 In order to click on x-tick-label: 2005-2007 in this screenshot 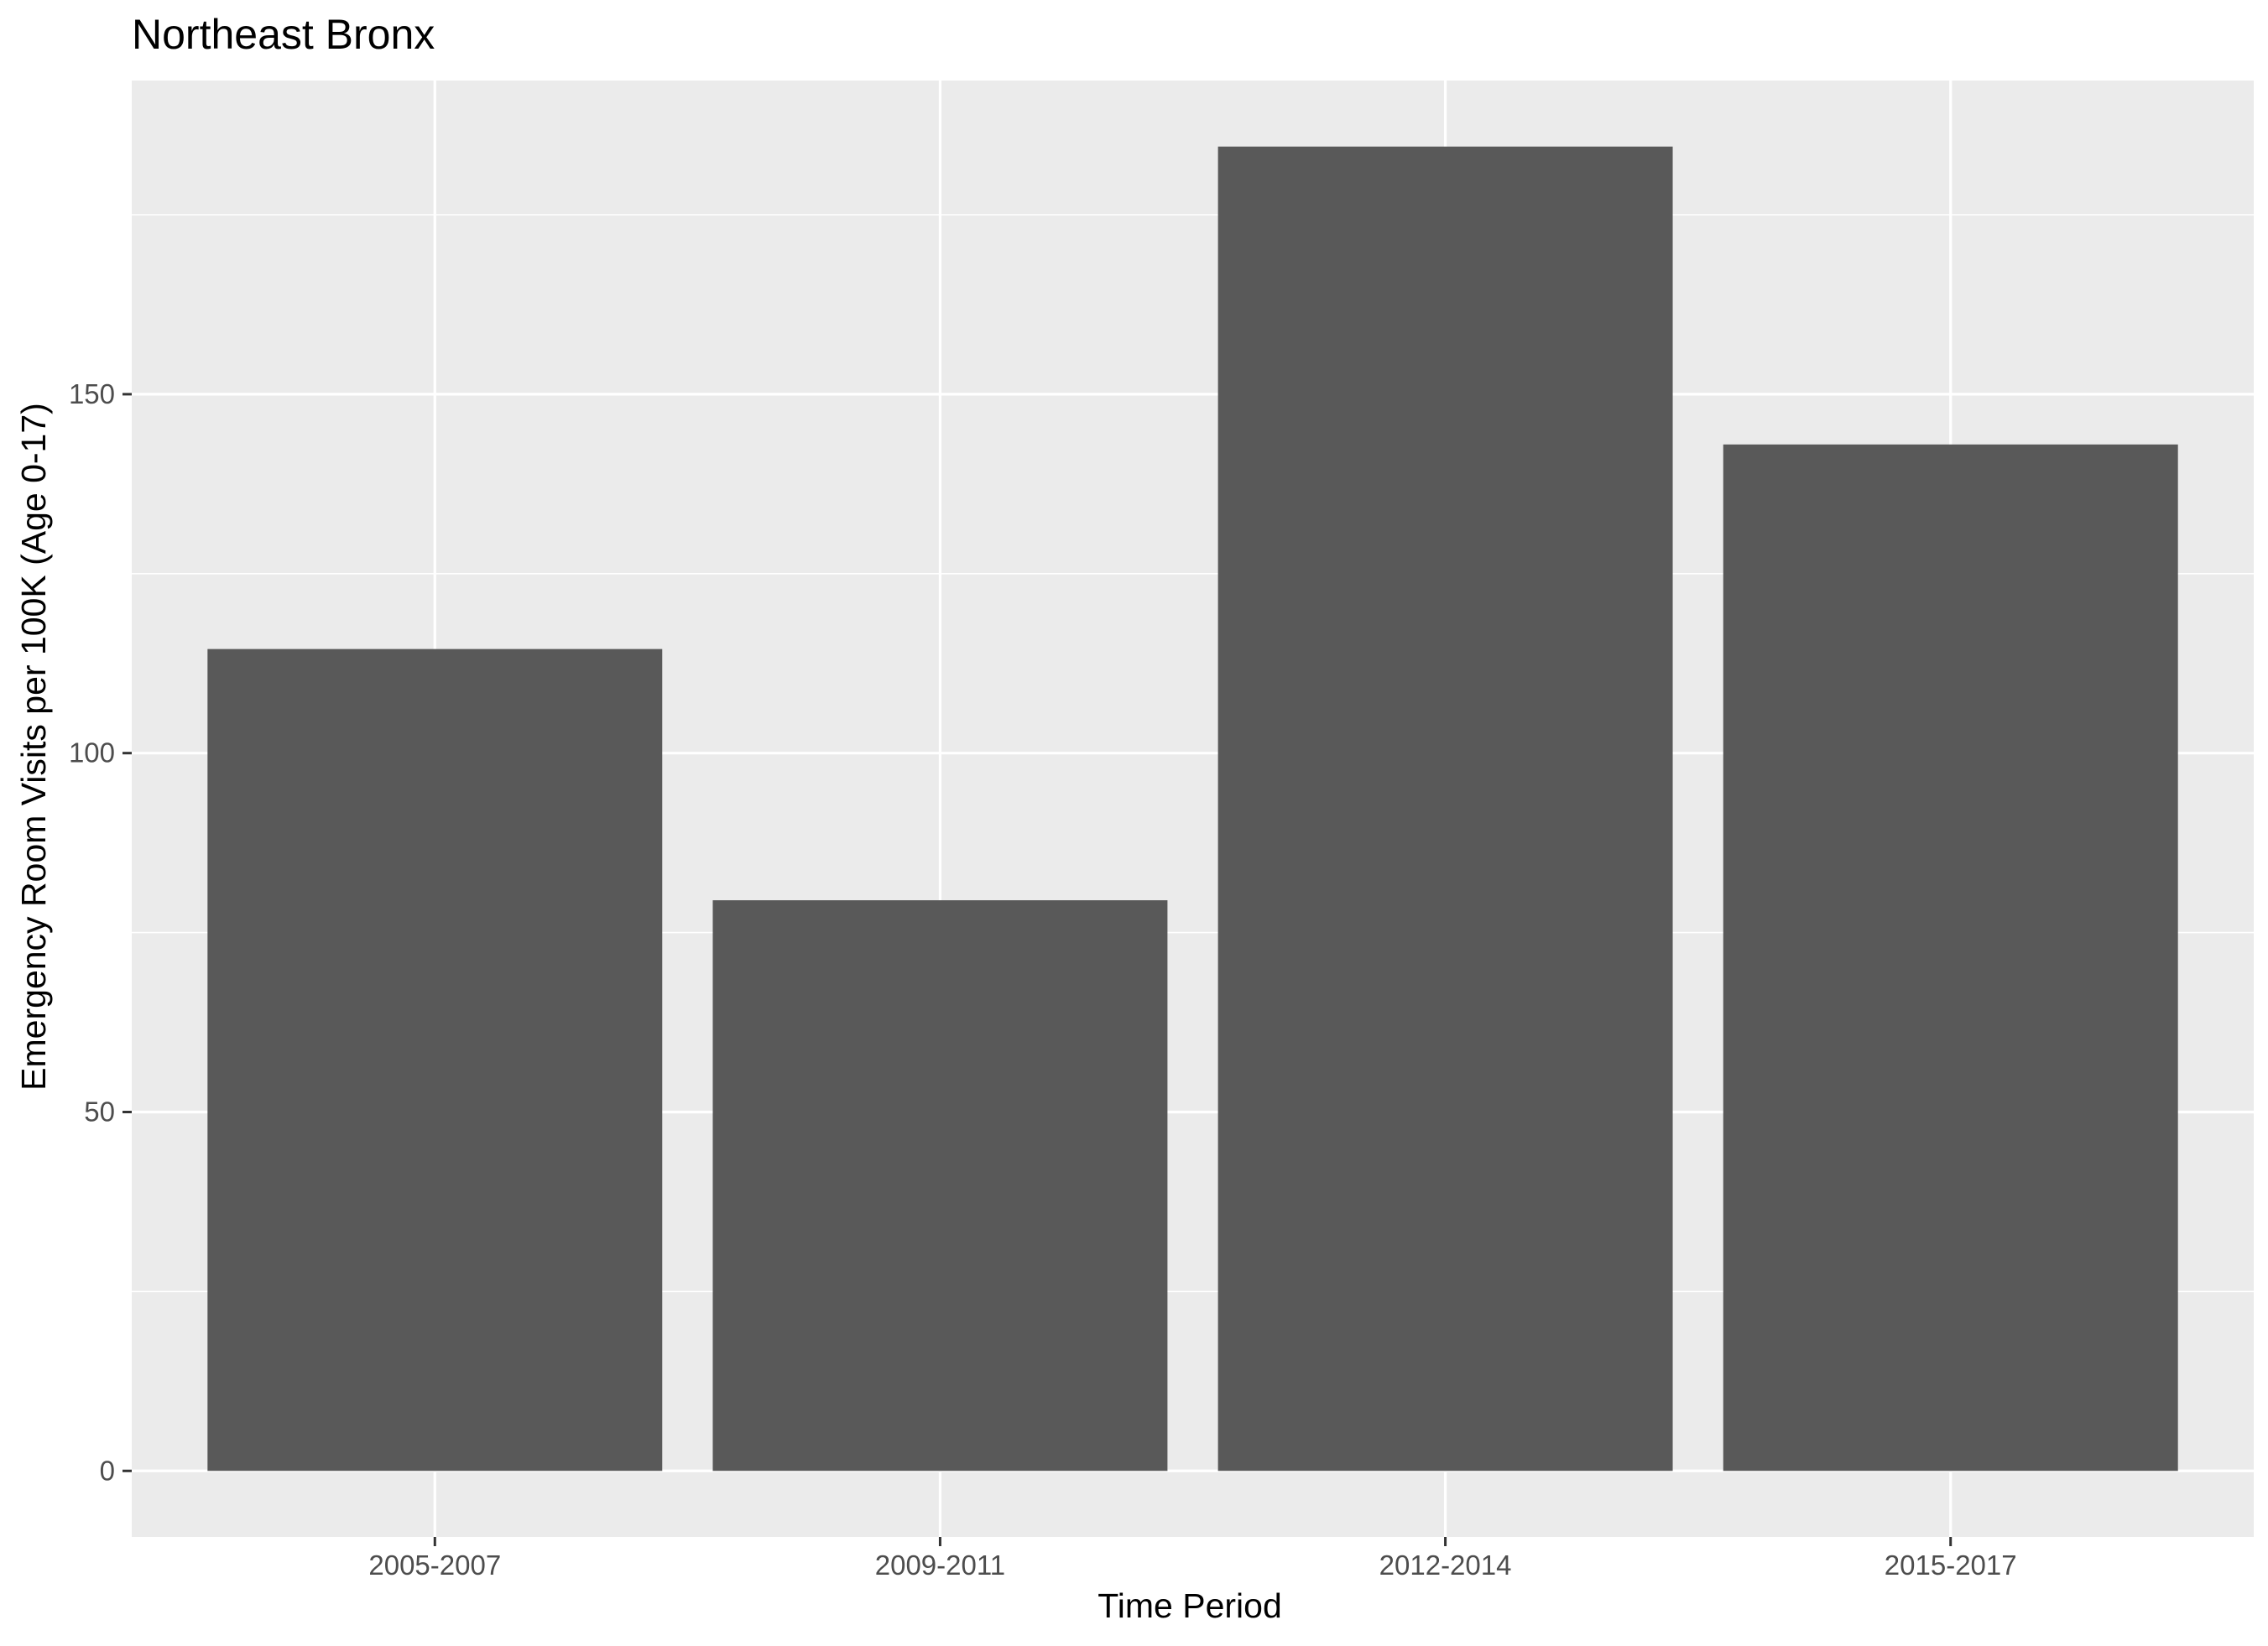, I will do `click(434, 1566)`.